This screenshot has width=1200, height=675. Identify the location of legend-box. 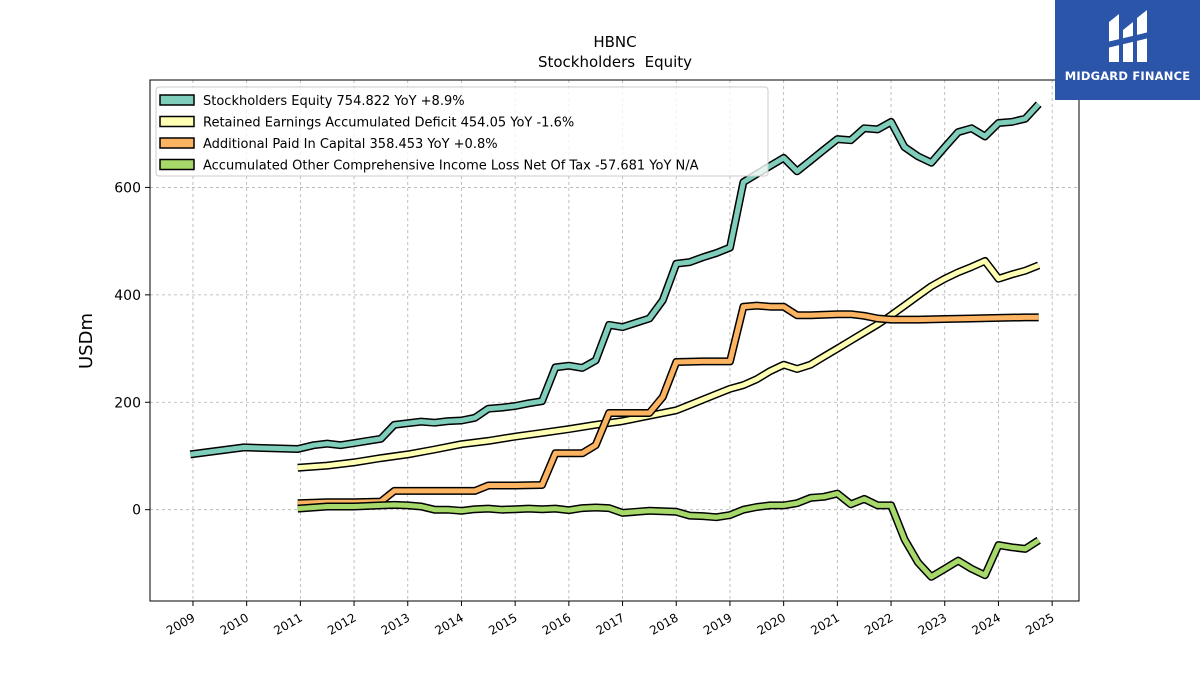
(462, 131).